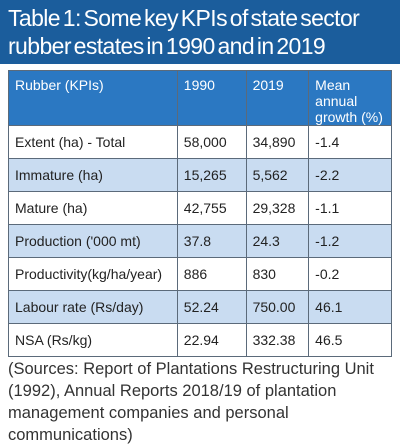 Image resolution: width=400 pixels, height=448 pixels. I want to click on table-cell: 42,755, so click(211, 208).